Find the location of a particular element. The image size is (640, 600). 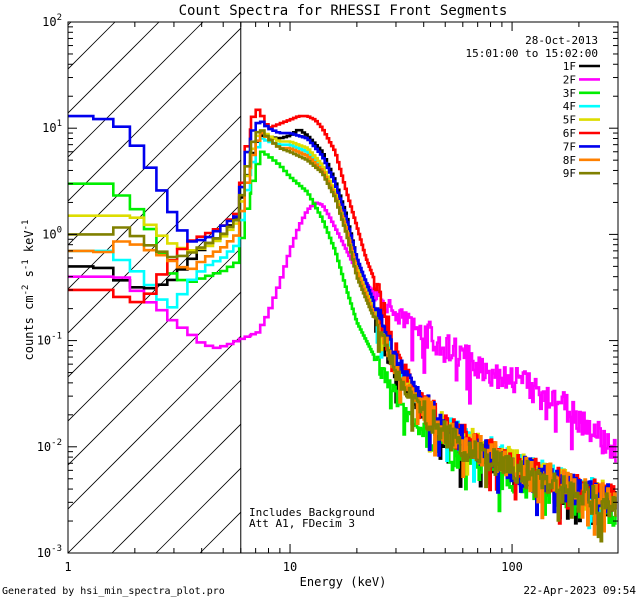

y-tick-label: 10¹ is located at coordinates (52, 127).